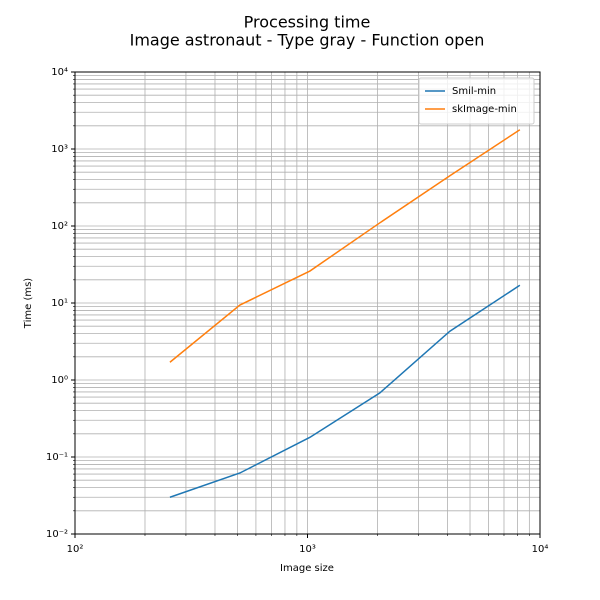  I want to click on x-tick-label: 10⁴, so click(540, 549).